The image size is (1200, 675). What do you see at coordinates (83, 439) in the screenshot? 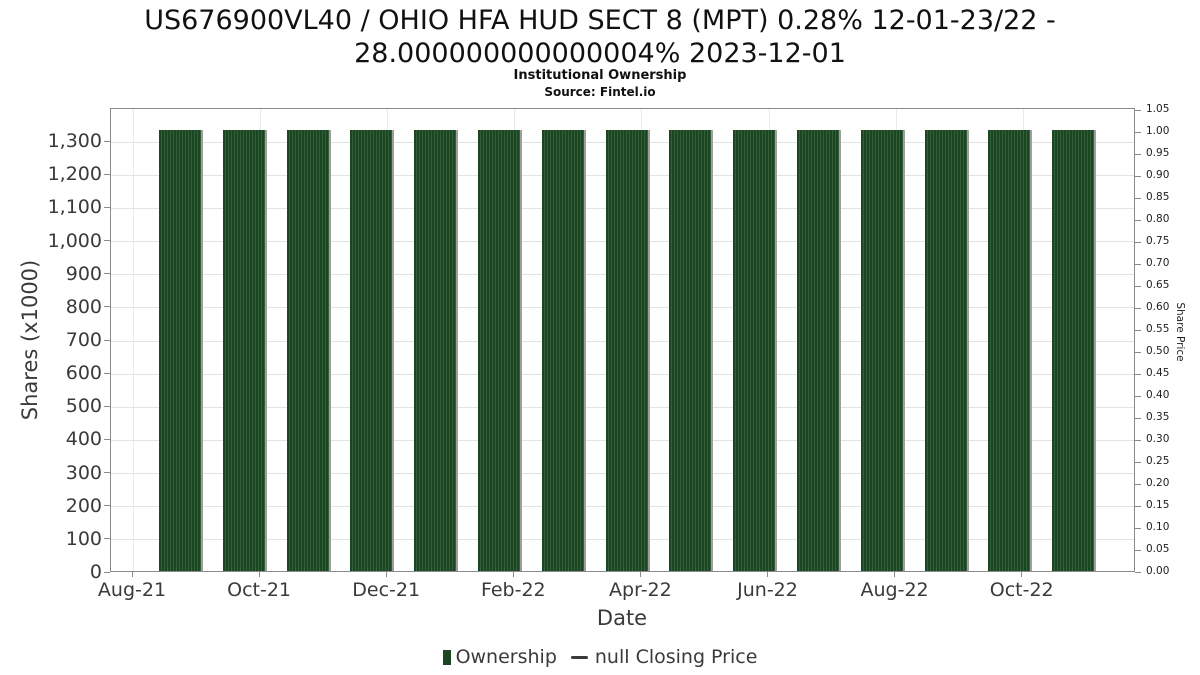
I see `left-axis-tick-label: 400` at bounding box center [83, 439].